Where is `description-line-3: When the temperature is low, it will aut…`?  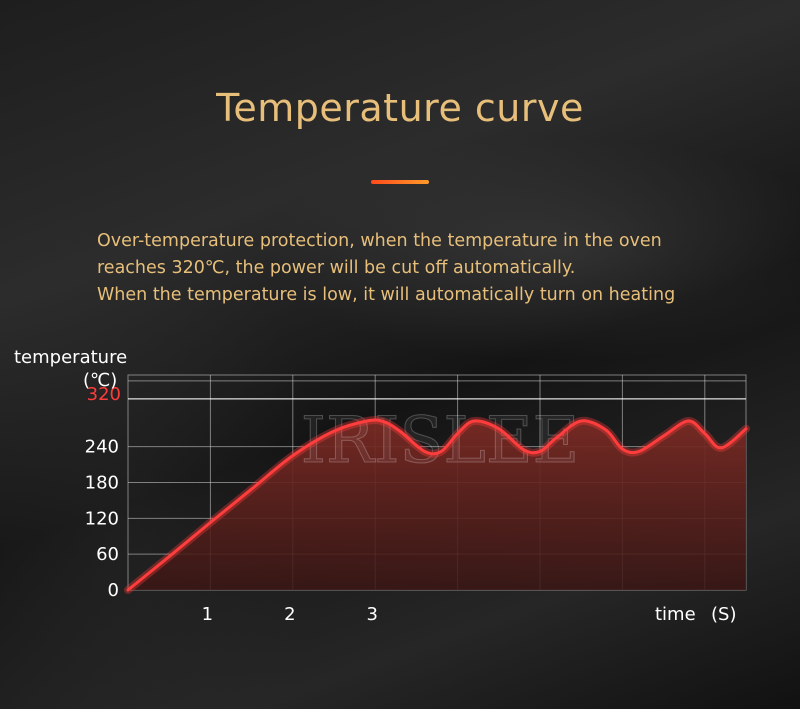 description-line-3: When the temperature is low, it will aut… is located at coordinates (386, 295).